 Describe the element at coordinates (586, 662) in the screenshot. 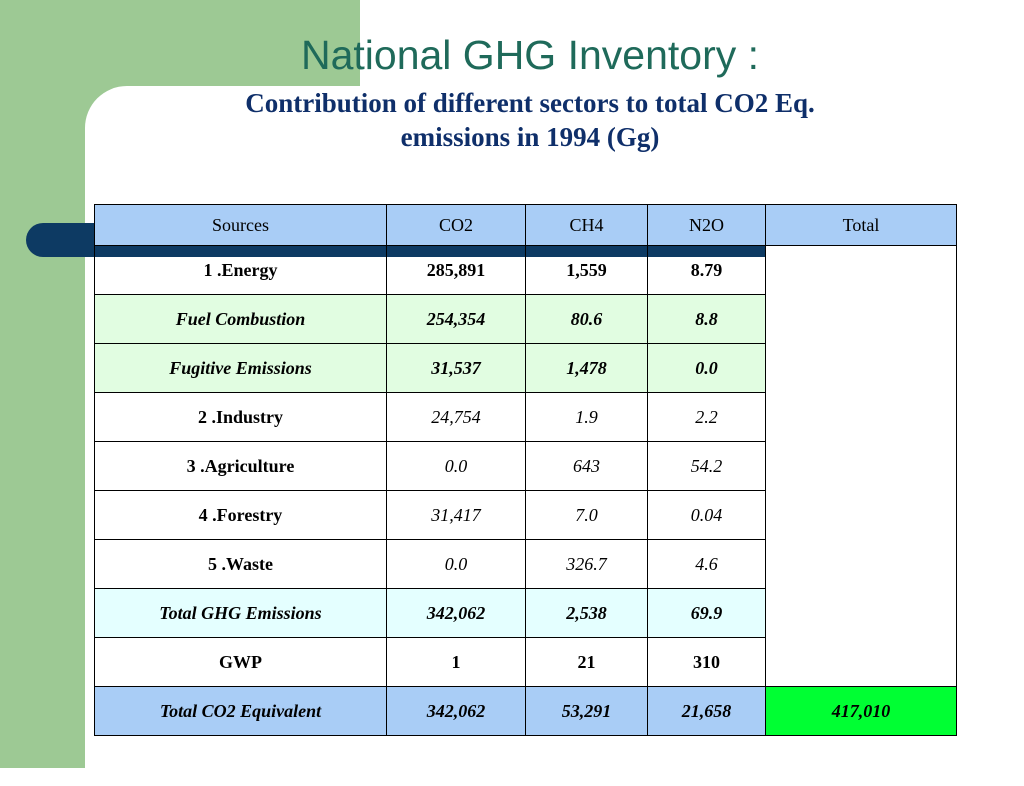

I see `cell-ch4: 21` at that location.